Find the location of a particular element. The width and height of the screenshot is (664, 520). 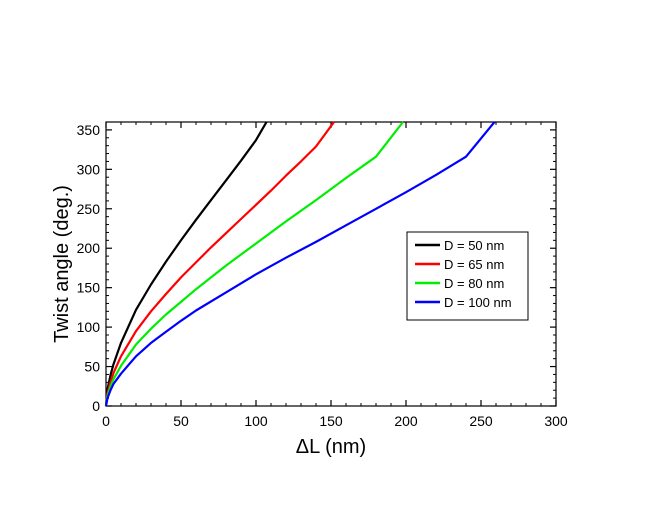

legend-label-1: D = 65 nm is located at coordinates (474, 264).